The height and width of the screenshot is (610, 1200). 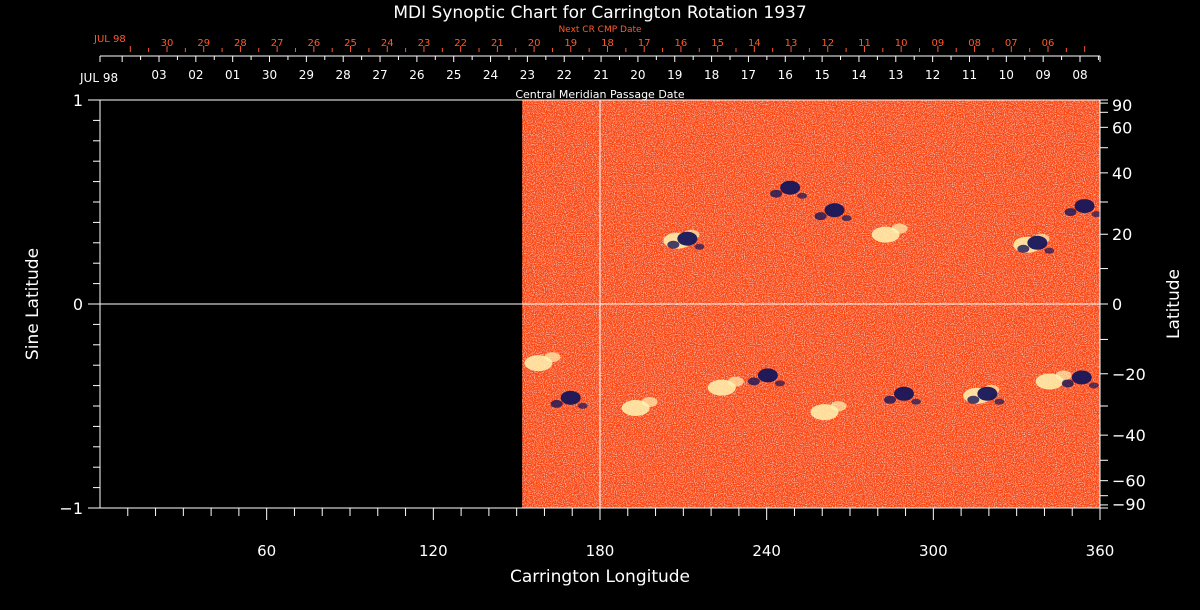 I want to click on y-tick-label-left: 0, so click(x=78, y=304).